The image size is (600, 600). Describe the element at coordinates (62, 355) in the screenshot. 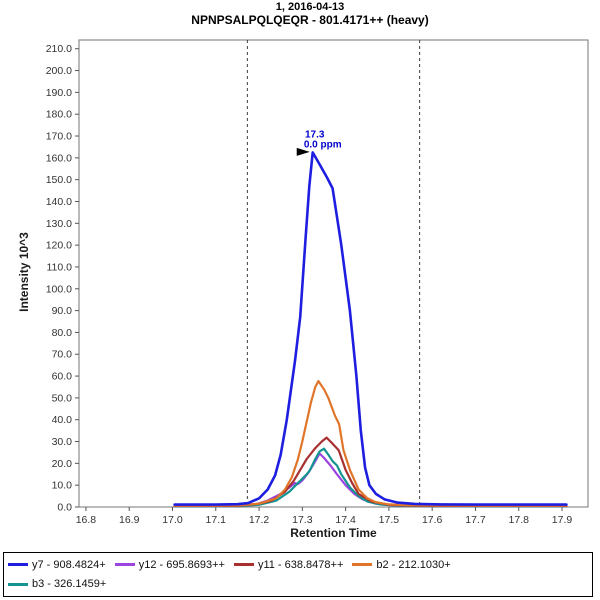

I see `y-tick-label: 70.0` at that location.